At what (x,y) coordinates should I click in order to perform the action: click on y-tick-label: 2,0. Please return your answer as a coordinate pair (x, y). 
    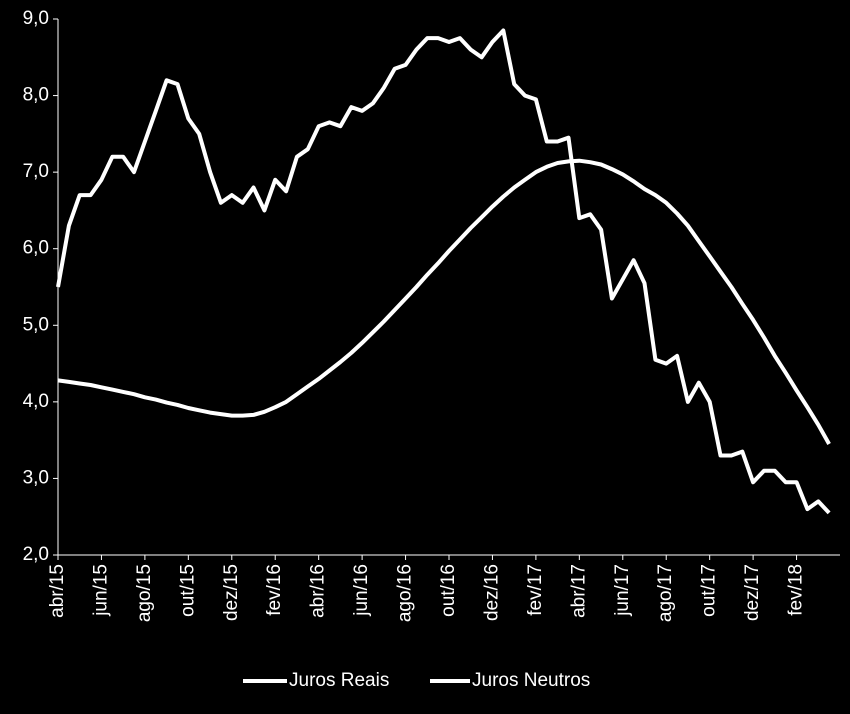
    Looking at the image, I should click on (36, 554).